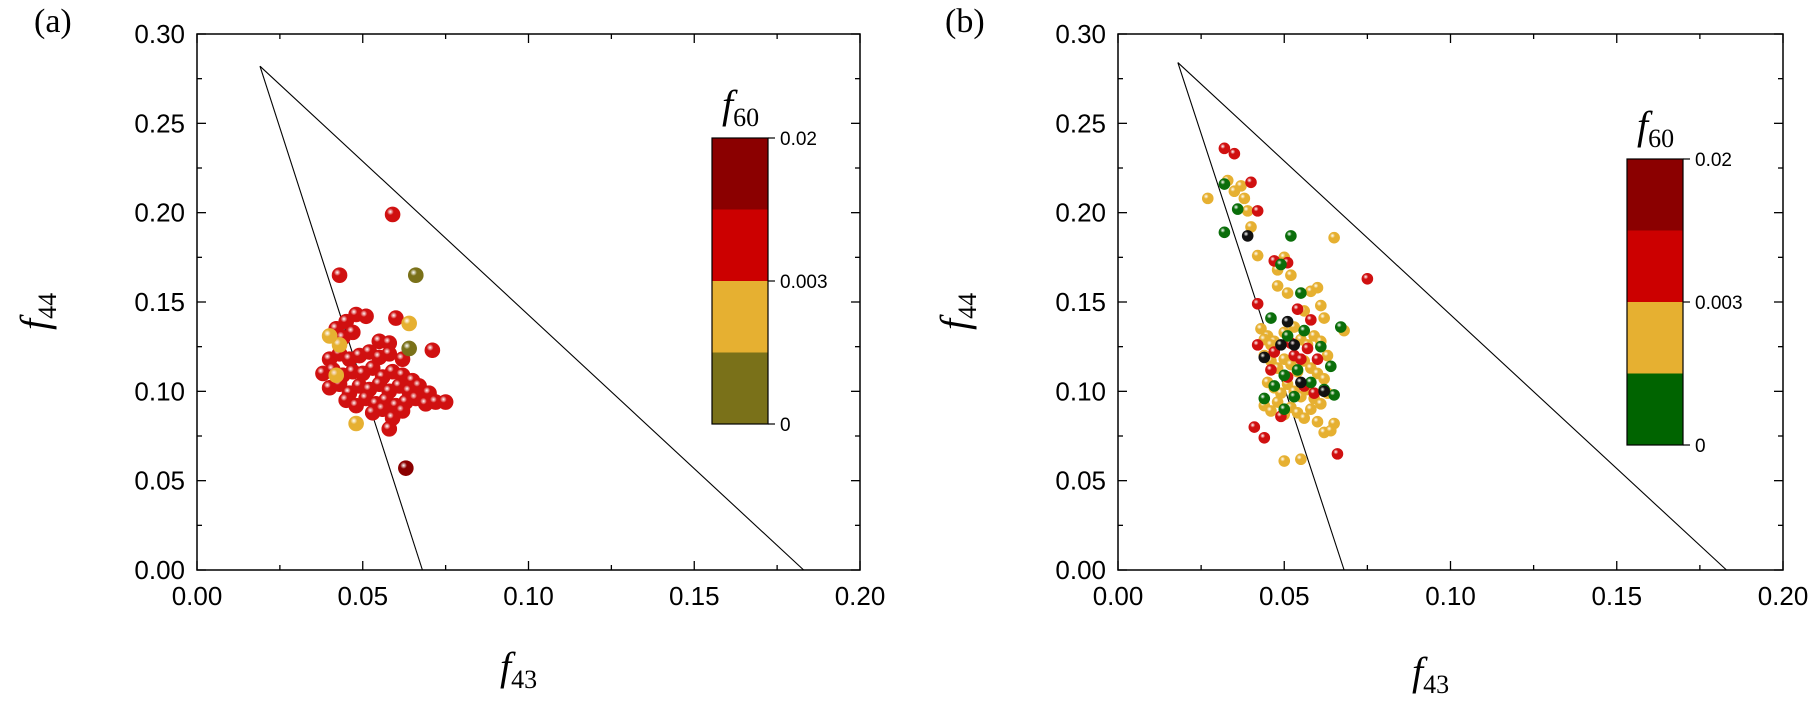 This screenshot has height=720, width=1814. What do you see at coordinates (804, 282) in the screenshot?
I see `colorbar-tick-label: 0.003` at bounding box center [804, 282].